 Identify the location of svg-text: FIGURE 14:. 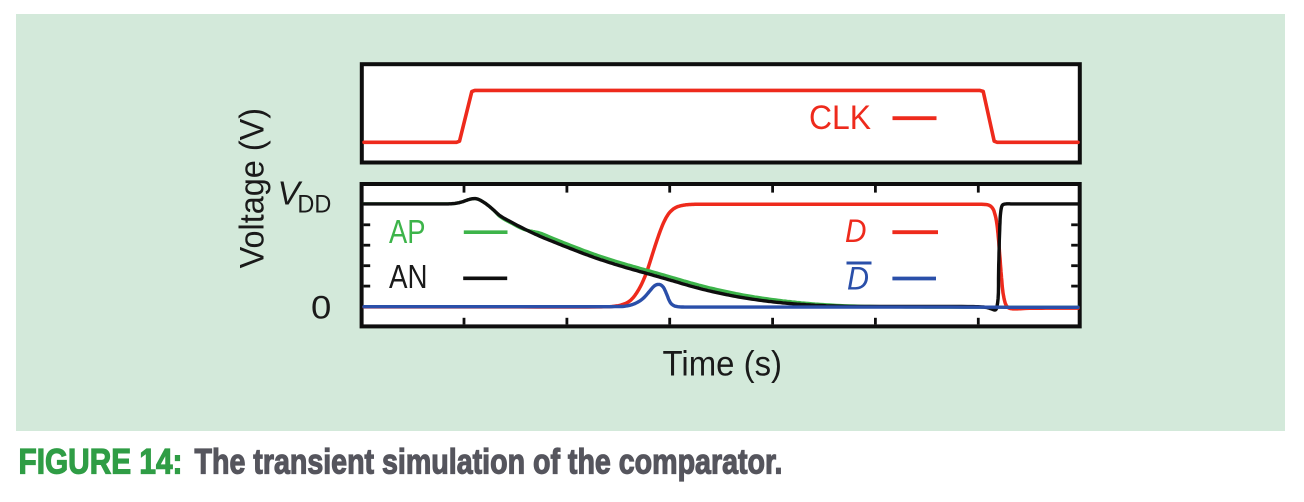
(101, 462).